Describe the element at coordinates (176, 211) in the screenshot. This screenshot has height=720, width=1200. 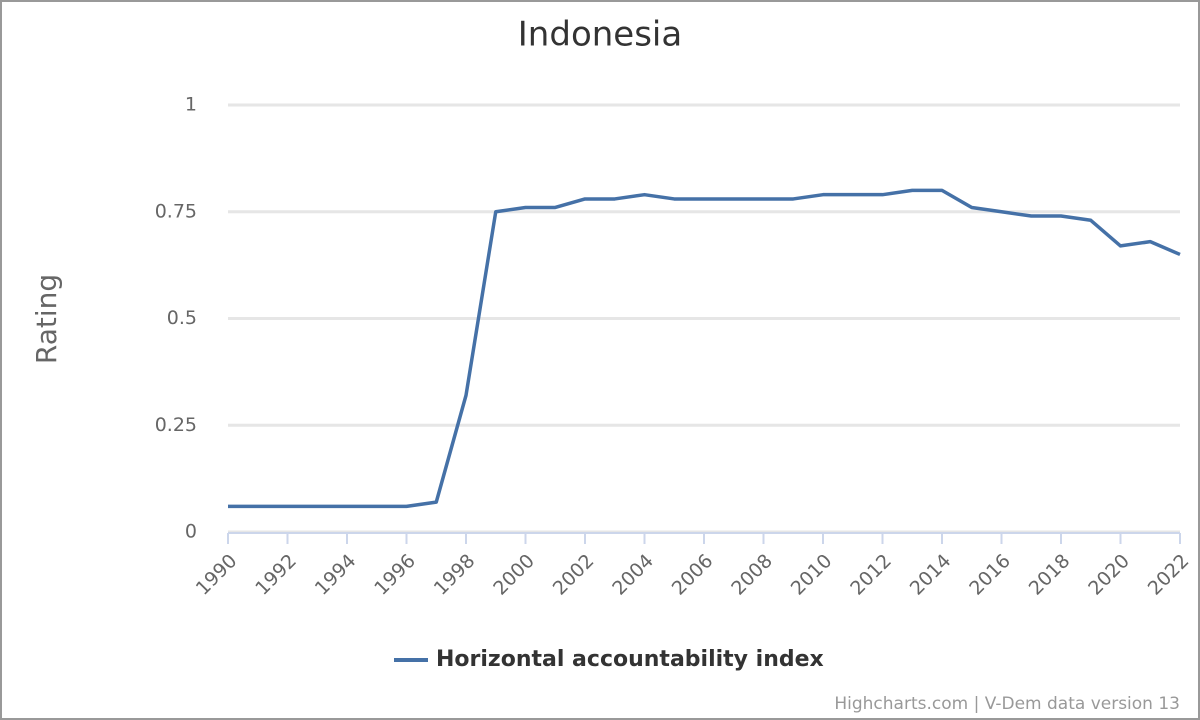
I see `y-tick-label: 0.75` at that location.